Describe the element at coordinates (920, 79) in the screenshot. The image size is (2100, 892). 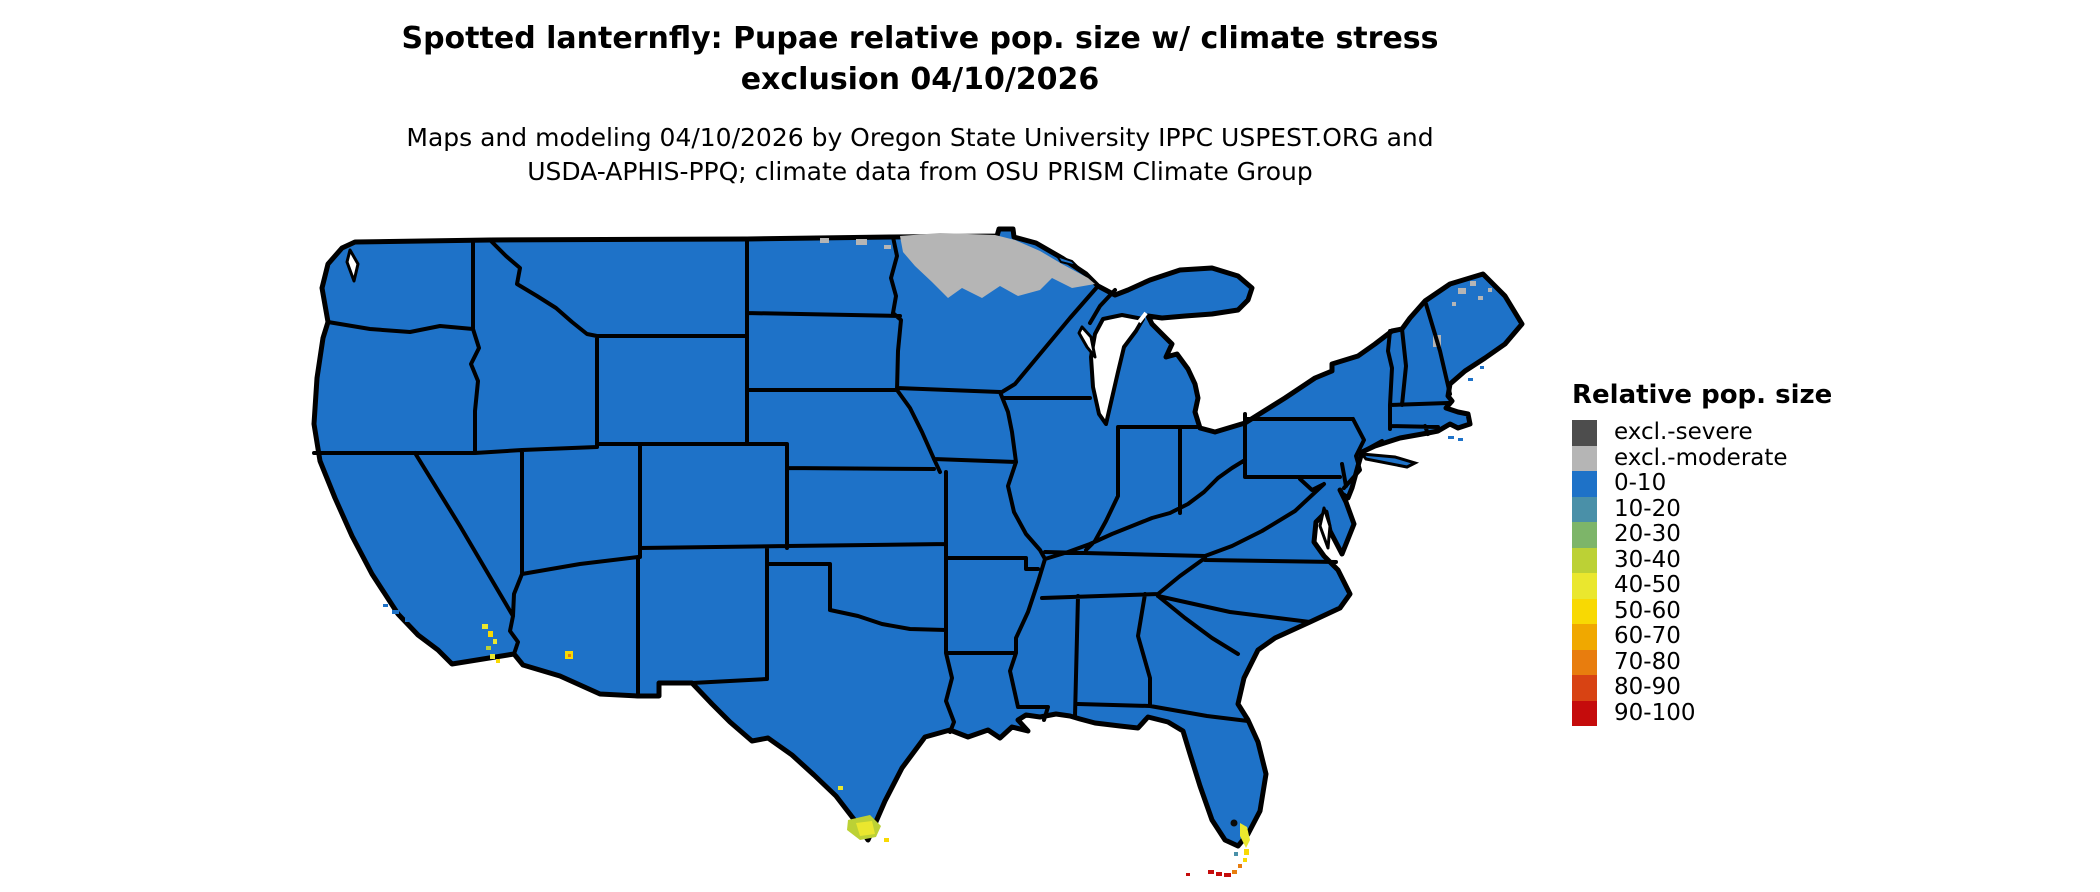
I see `map-title-line2: exclusion 04/10/2026` at that location.